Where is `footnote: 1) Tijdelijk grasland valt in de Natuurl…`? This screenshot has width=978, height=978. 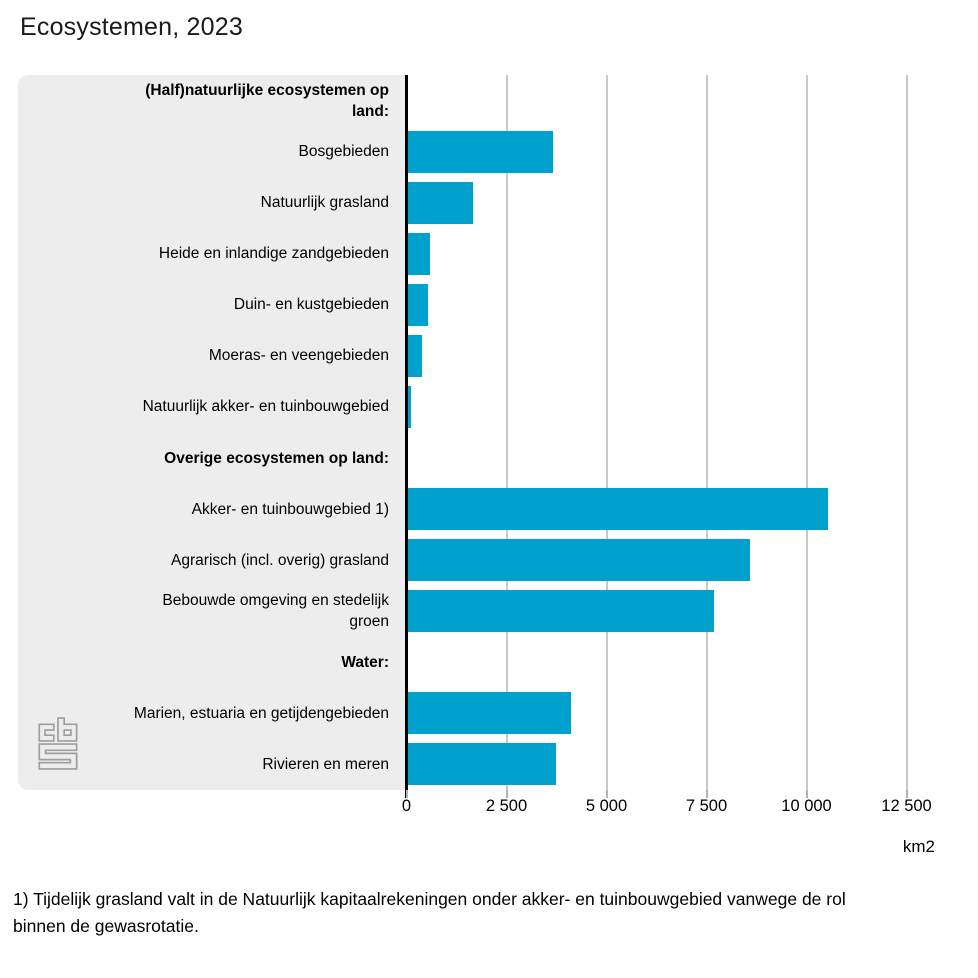 footnote: 1) Tijdelijk grasland valt in de Natuurl… is located at coordinates (489, 913).